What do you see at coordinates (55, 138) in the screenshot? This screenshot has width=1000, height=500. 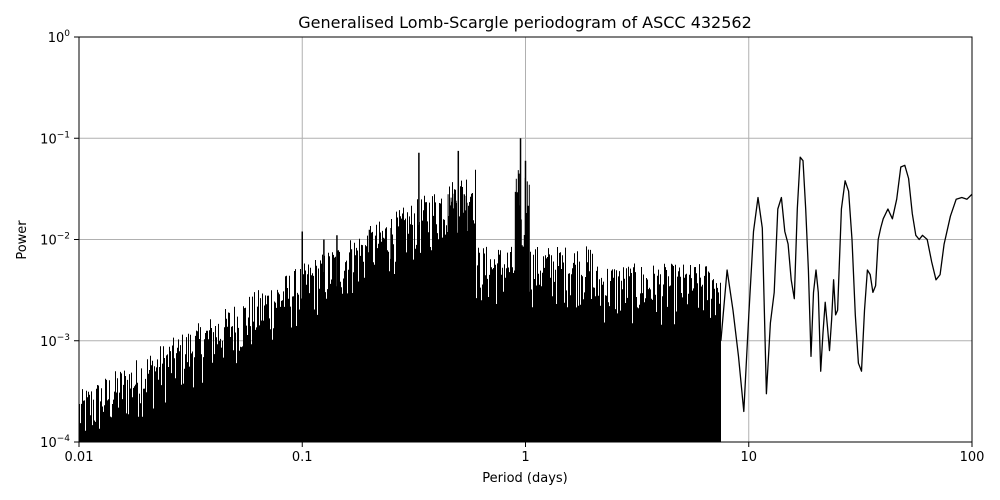 I see `y-tick-label: 10⁻¹` at bounding box center [55, 138].